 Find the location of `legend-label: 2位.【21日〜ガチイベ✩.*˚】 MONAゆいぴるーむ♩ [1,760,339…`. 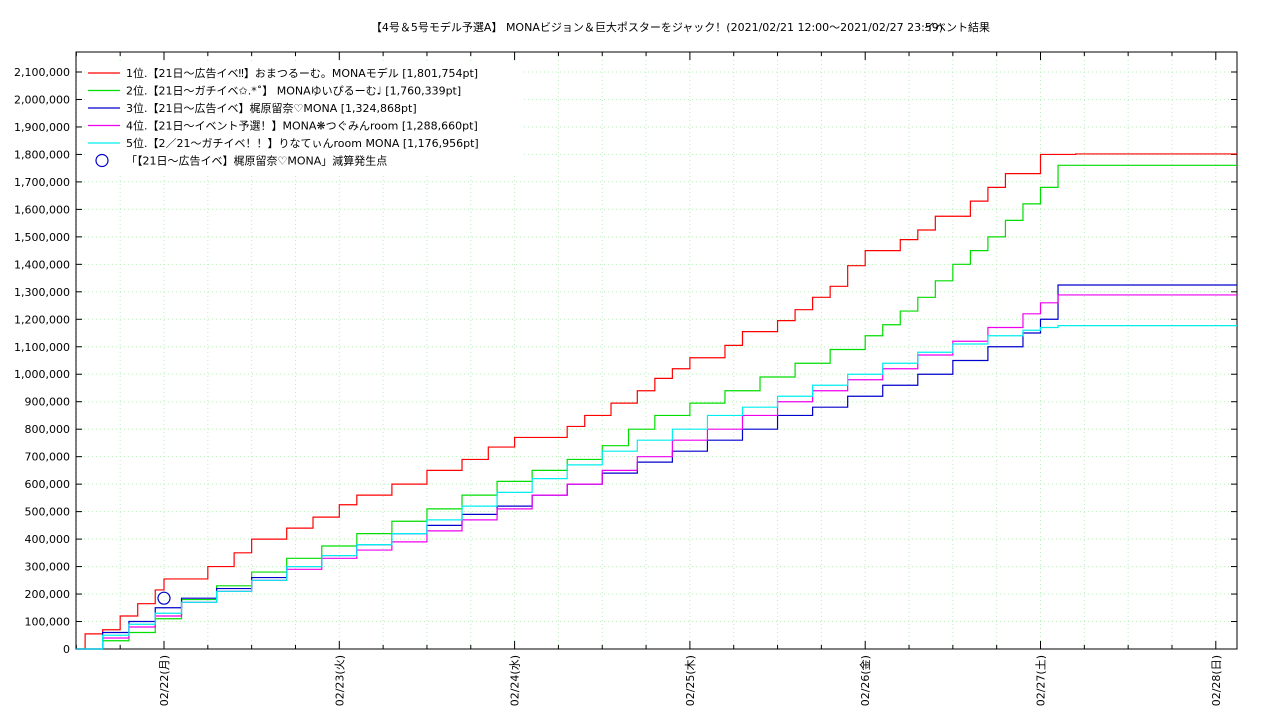

legend-label: 2位.【21日〜ガチイベ✩.*˚】 MONAゆいぴるーむ♩ [1,760,339… is located at coordinates (293, 91).